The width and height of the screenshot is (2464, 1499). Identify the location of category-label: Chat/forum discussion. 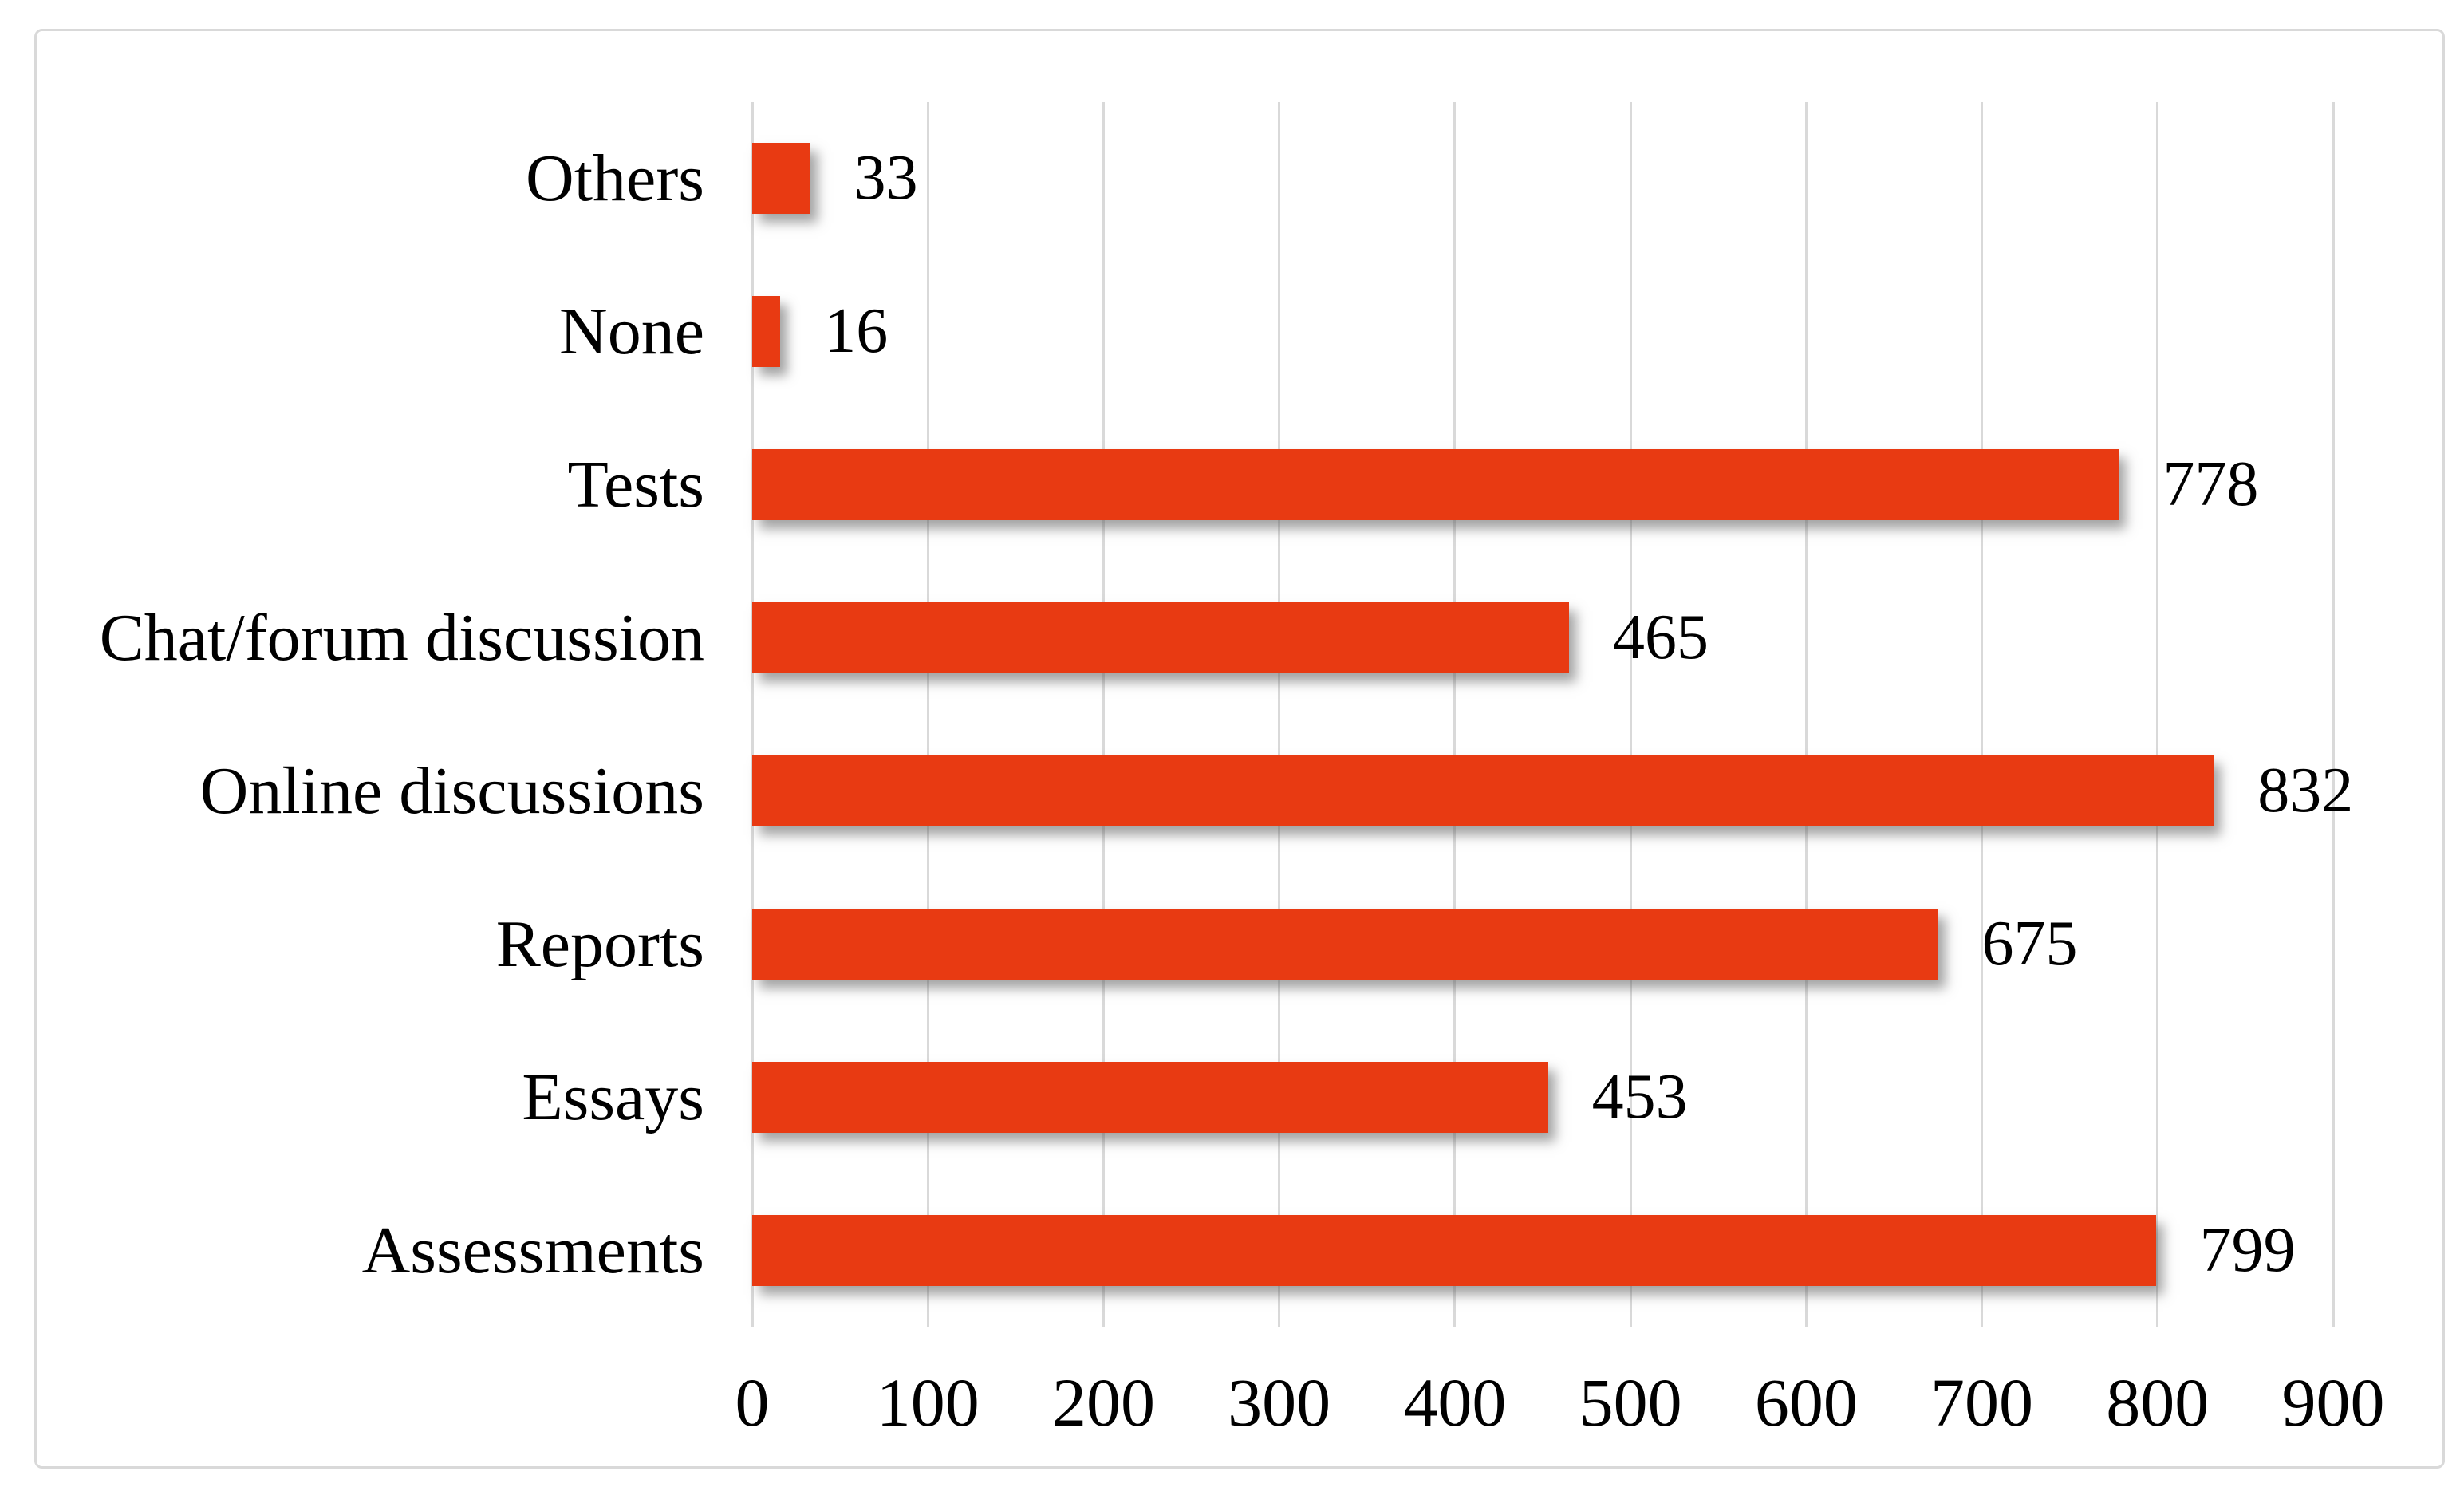
(401, 638).